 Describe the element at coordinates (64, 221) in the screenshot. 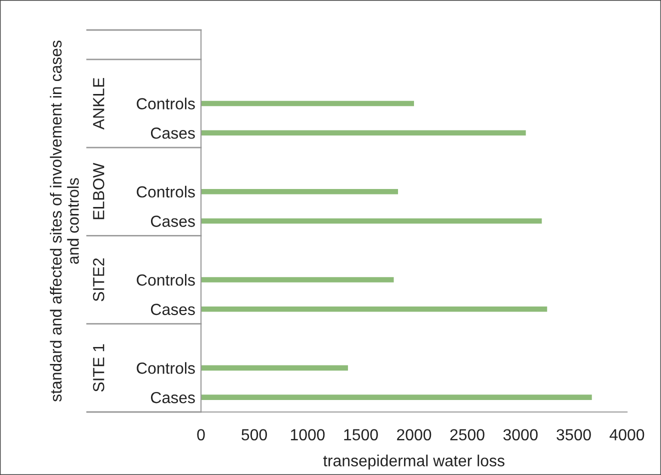

I see `y-axis-title: standard and affected sites of involvement in cases and controls` at that location.